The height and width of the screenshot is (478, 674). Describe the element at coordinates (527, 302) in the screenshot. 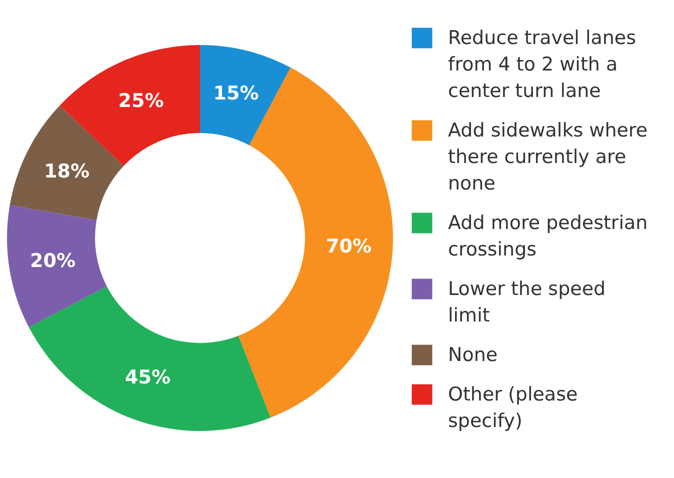

I see `legend-label: Lower the speed limit` at that location.